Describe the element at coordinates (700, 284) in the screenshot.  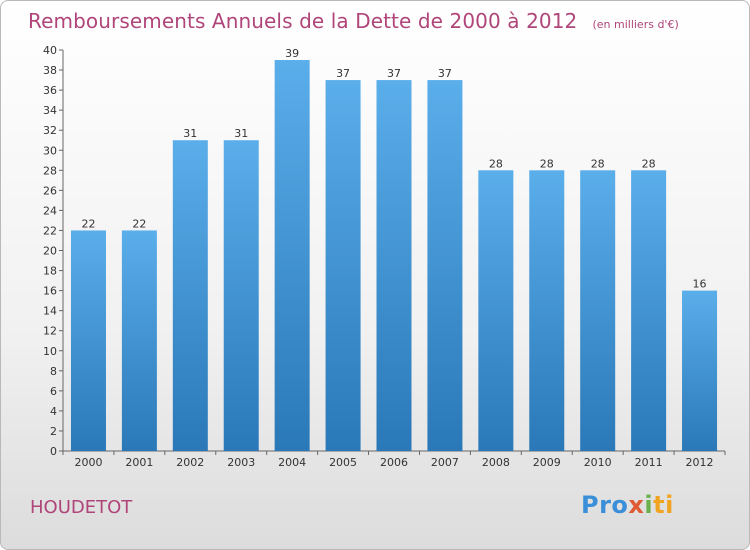
I see `bar-value-label: 16` at that location.